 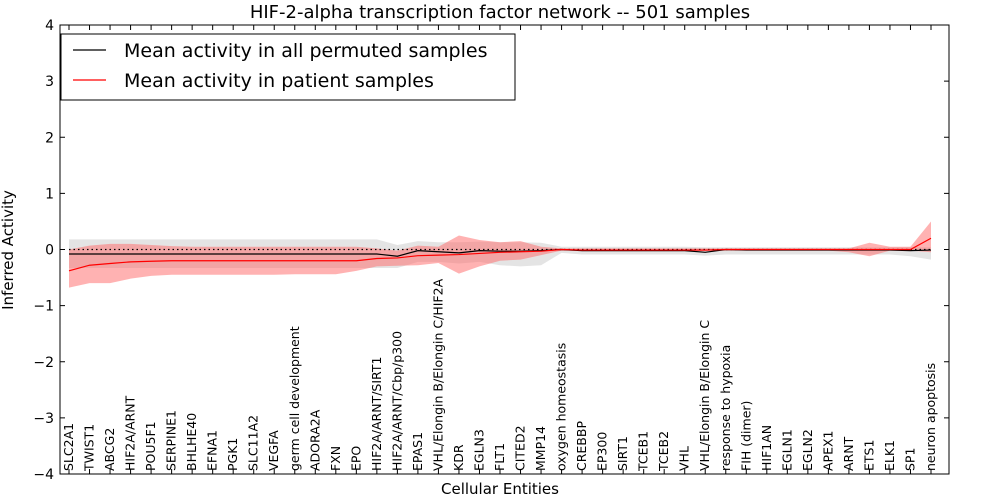 I want to click on x-category-label: TCEB2, so click(x=663, y=451).